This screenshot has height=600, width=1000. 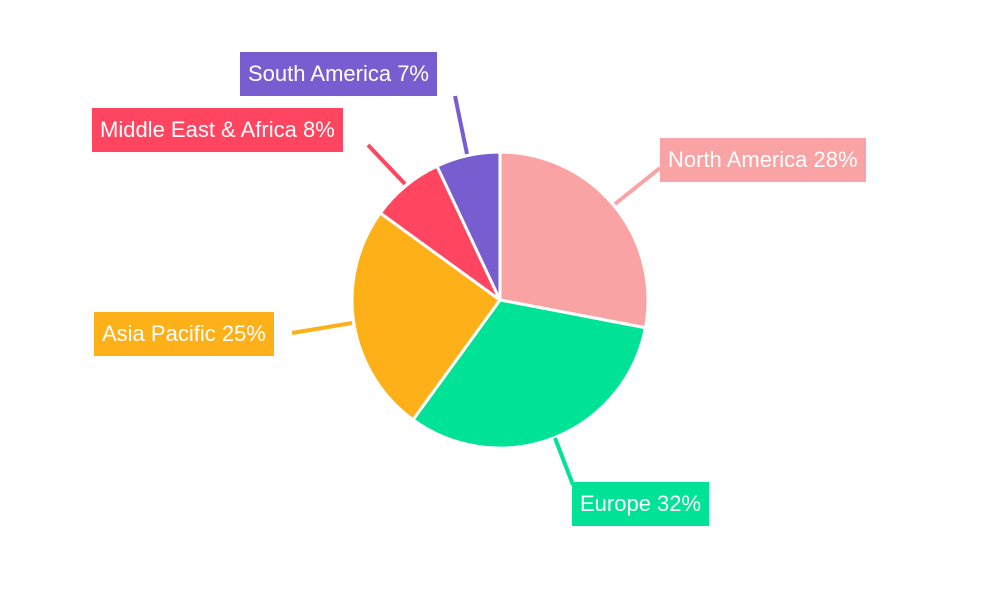 I want to click on data-label: Asia Pacific 25%, so click(x=184, y=334).